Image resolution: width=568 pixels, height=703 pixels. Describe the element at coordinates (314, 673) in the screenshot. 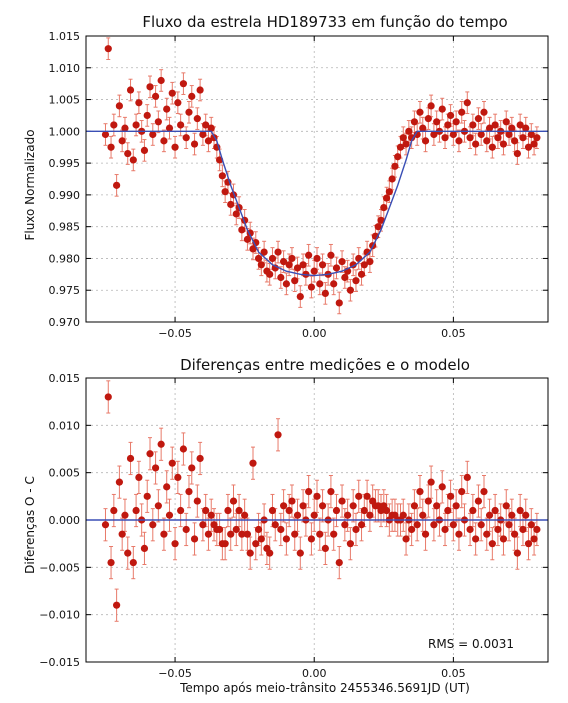

I see `bottom-x-tick-label: 0.00` at that location.